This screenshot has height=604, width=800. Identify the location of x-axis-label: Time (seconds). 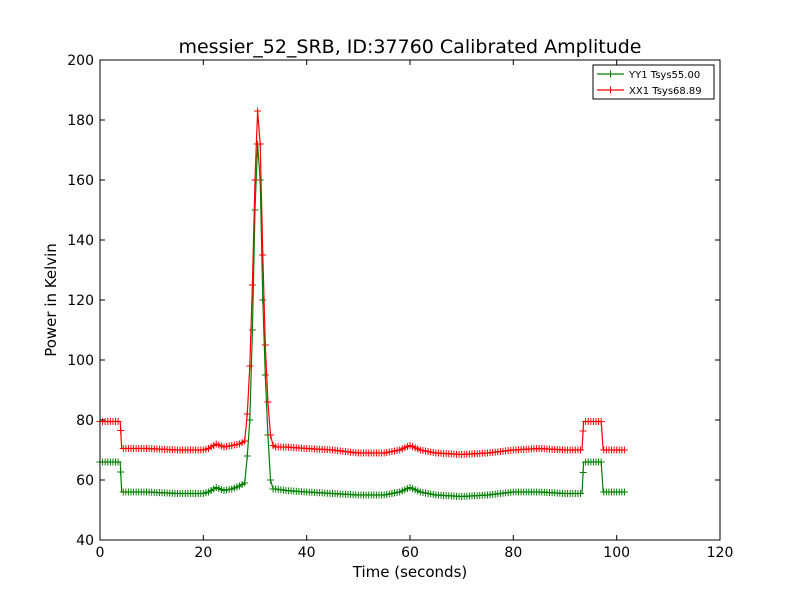
(410, 572).